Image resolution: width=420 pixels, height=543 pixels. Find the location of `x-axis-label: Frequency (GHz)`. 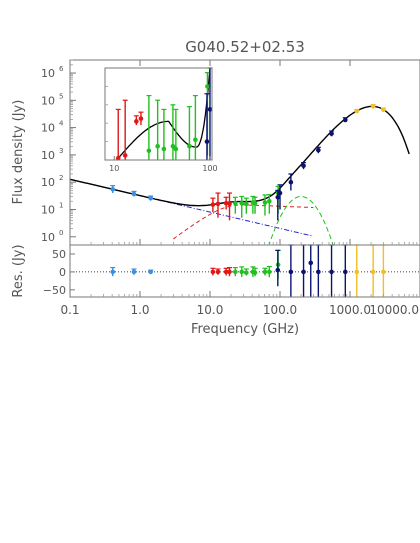

x-axis-label: Frequency (GHz) is located at coordinates (245, 329).